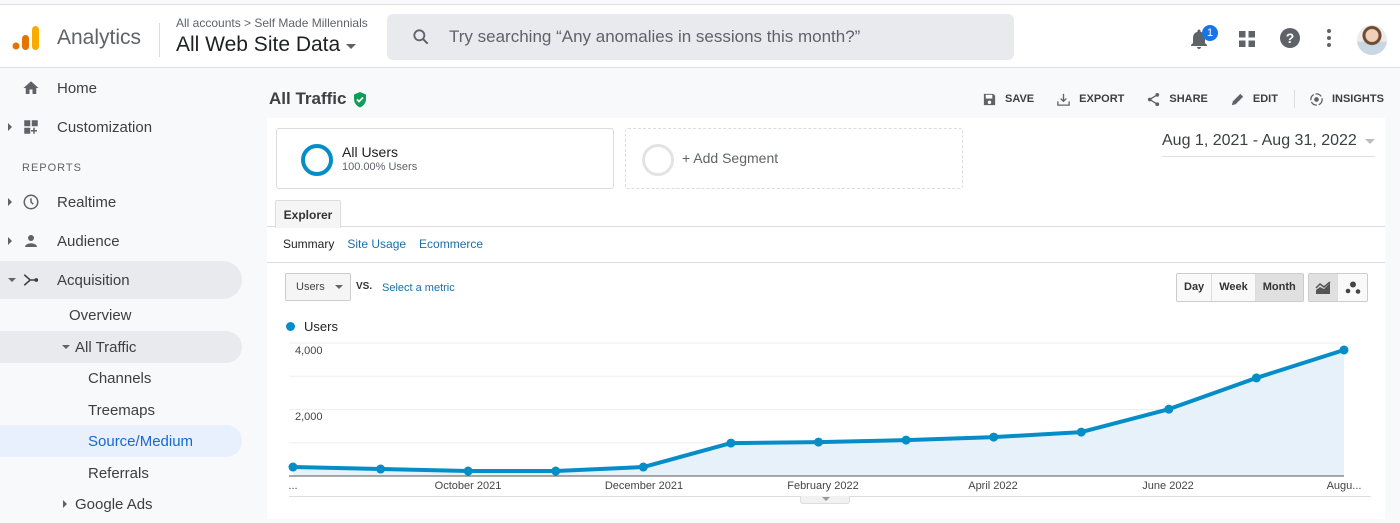  I want to click on save-button: SAVE, so click(1008, 99).